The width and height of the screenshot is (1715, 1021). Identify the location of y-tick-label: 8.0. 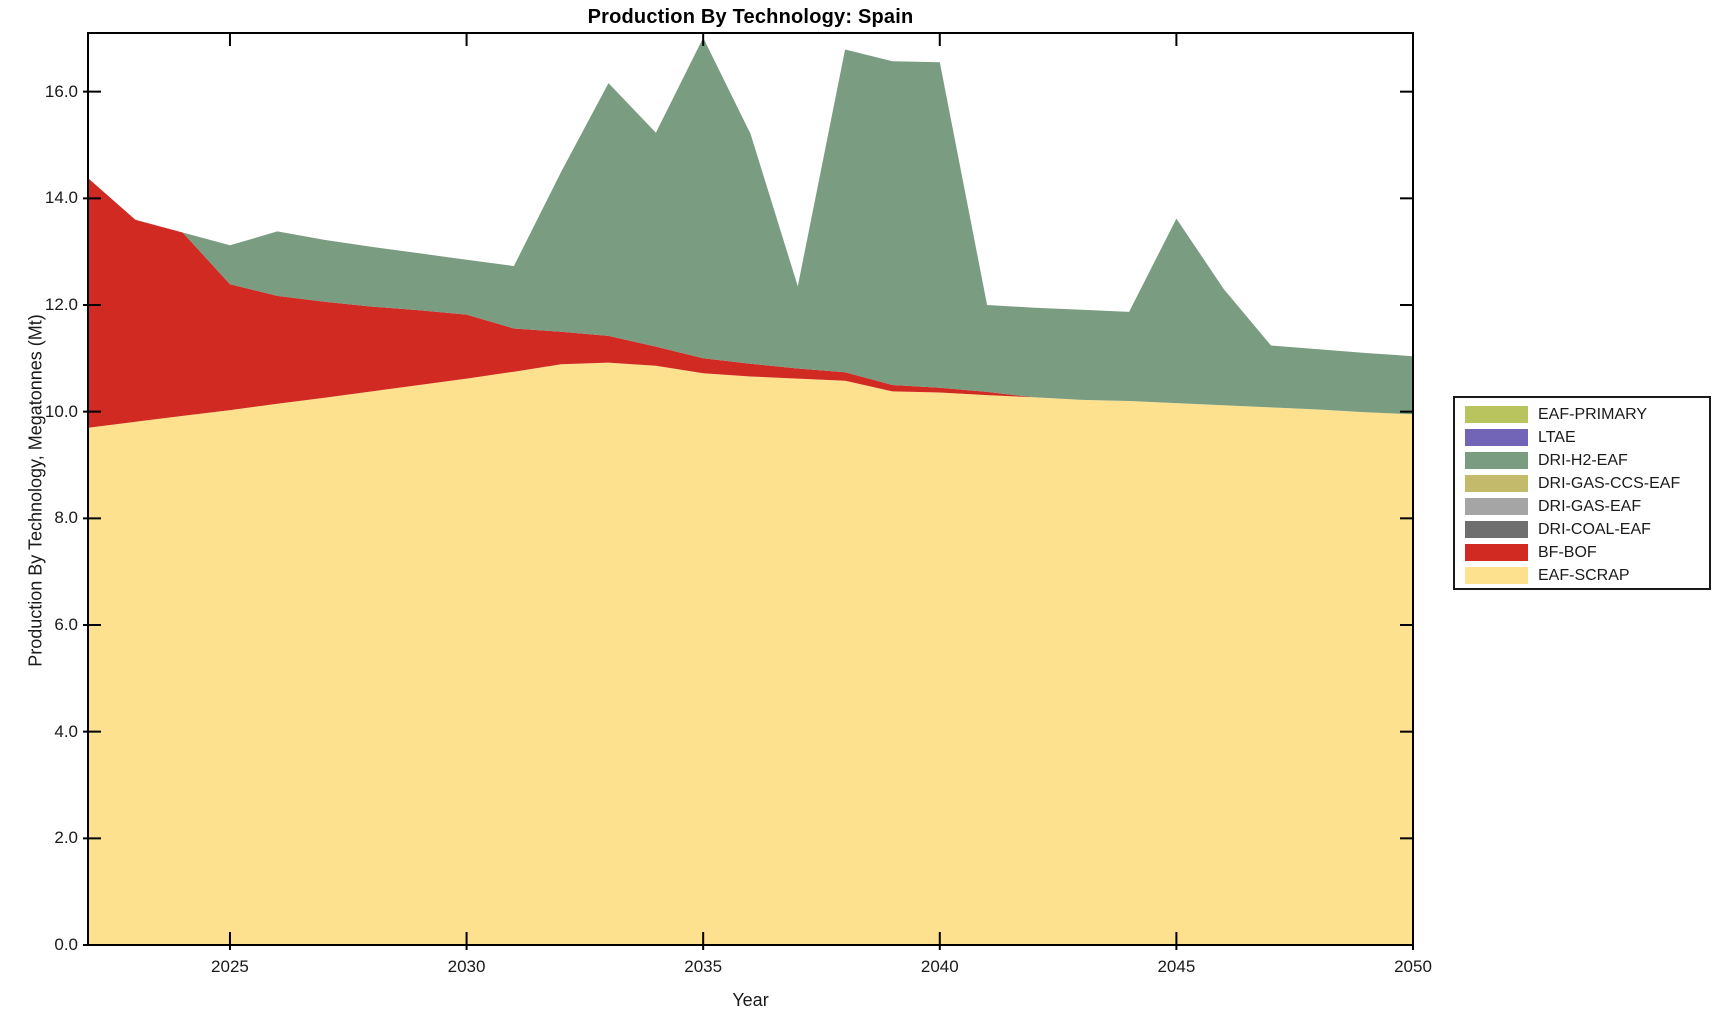
(66, 518).